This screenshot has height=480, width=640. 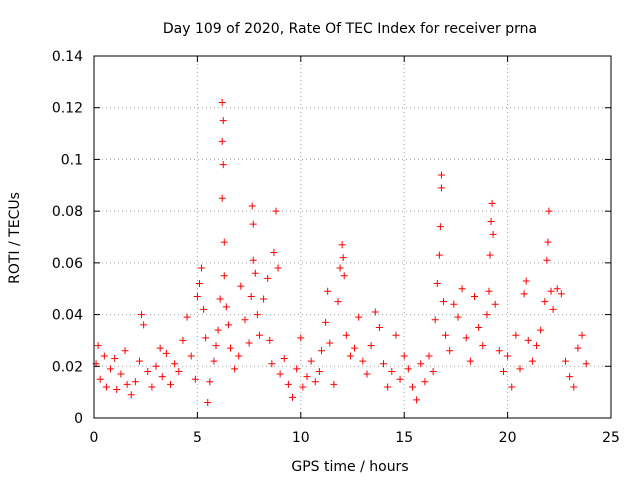 What do you see at coordinates (72, 160) in the screenshot?
I see `y-tick-label: 0.1` at bounding box center [72, 160].